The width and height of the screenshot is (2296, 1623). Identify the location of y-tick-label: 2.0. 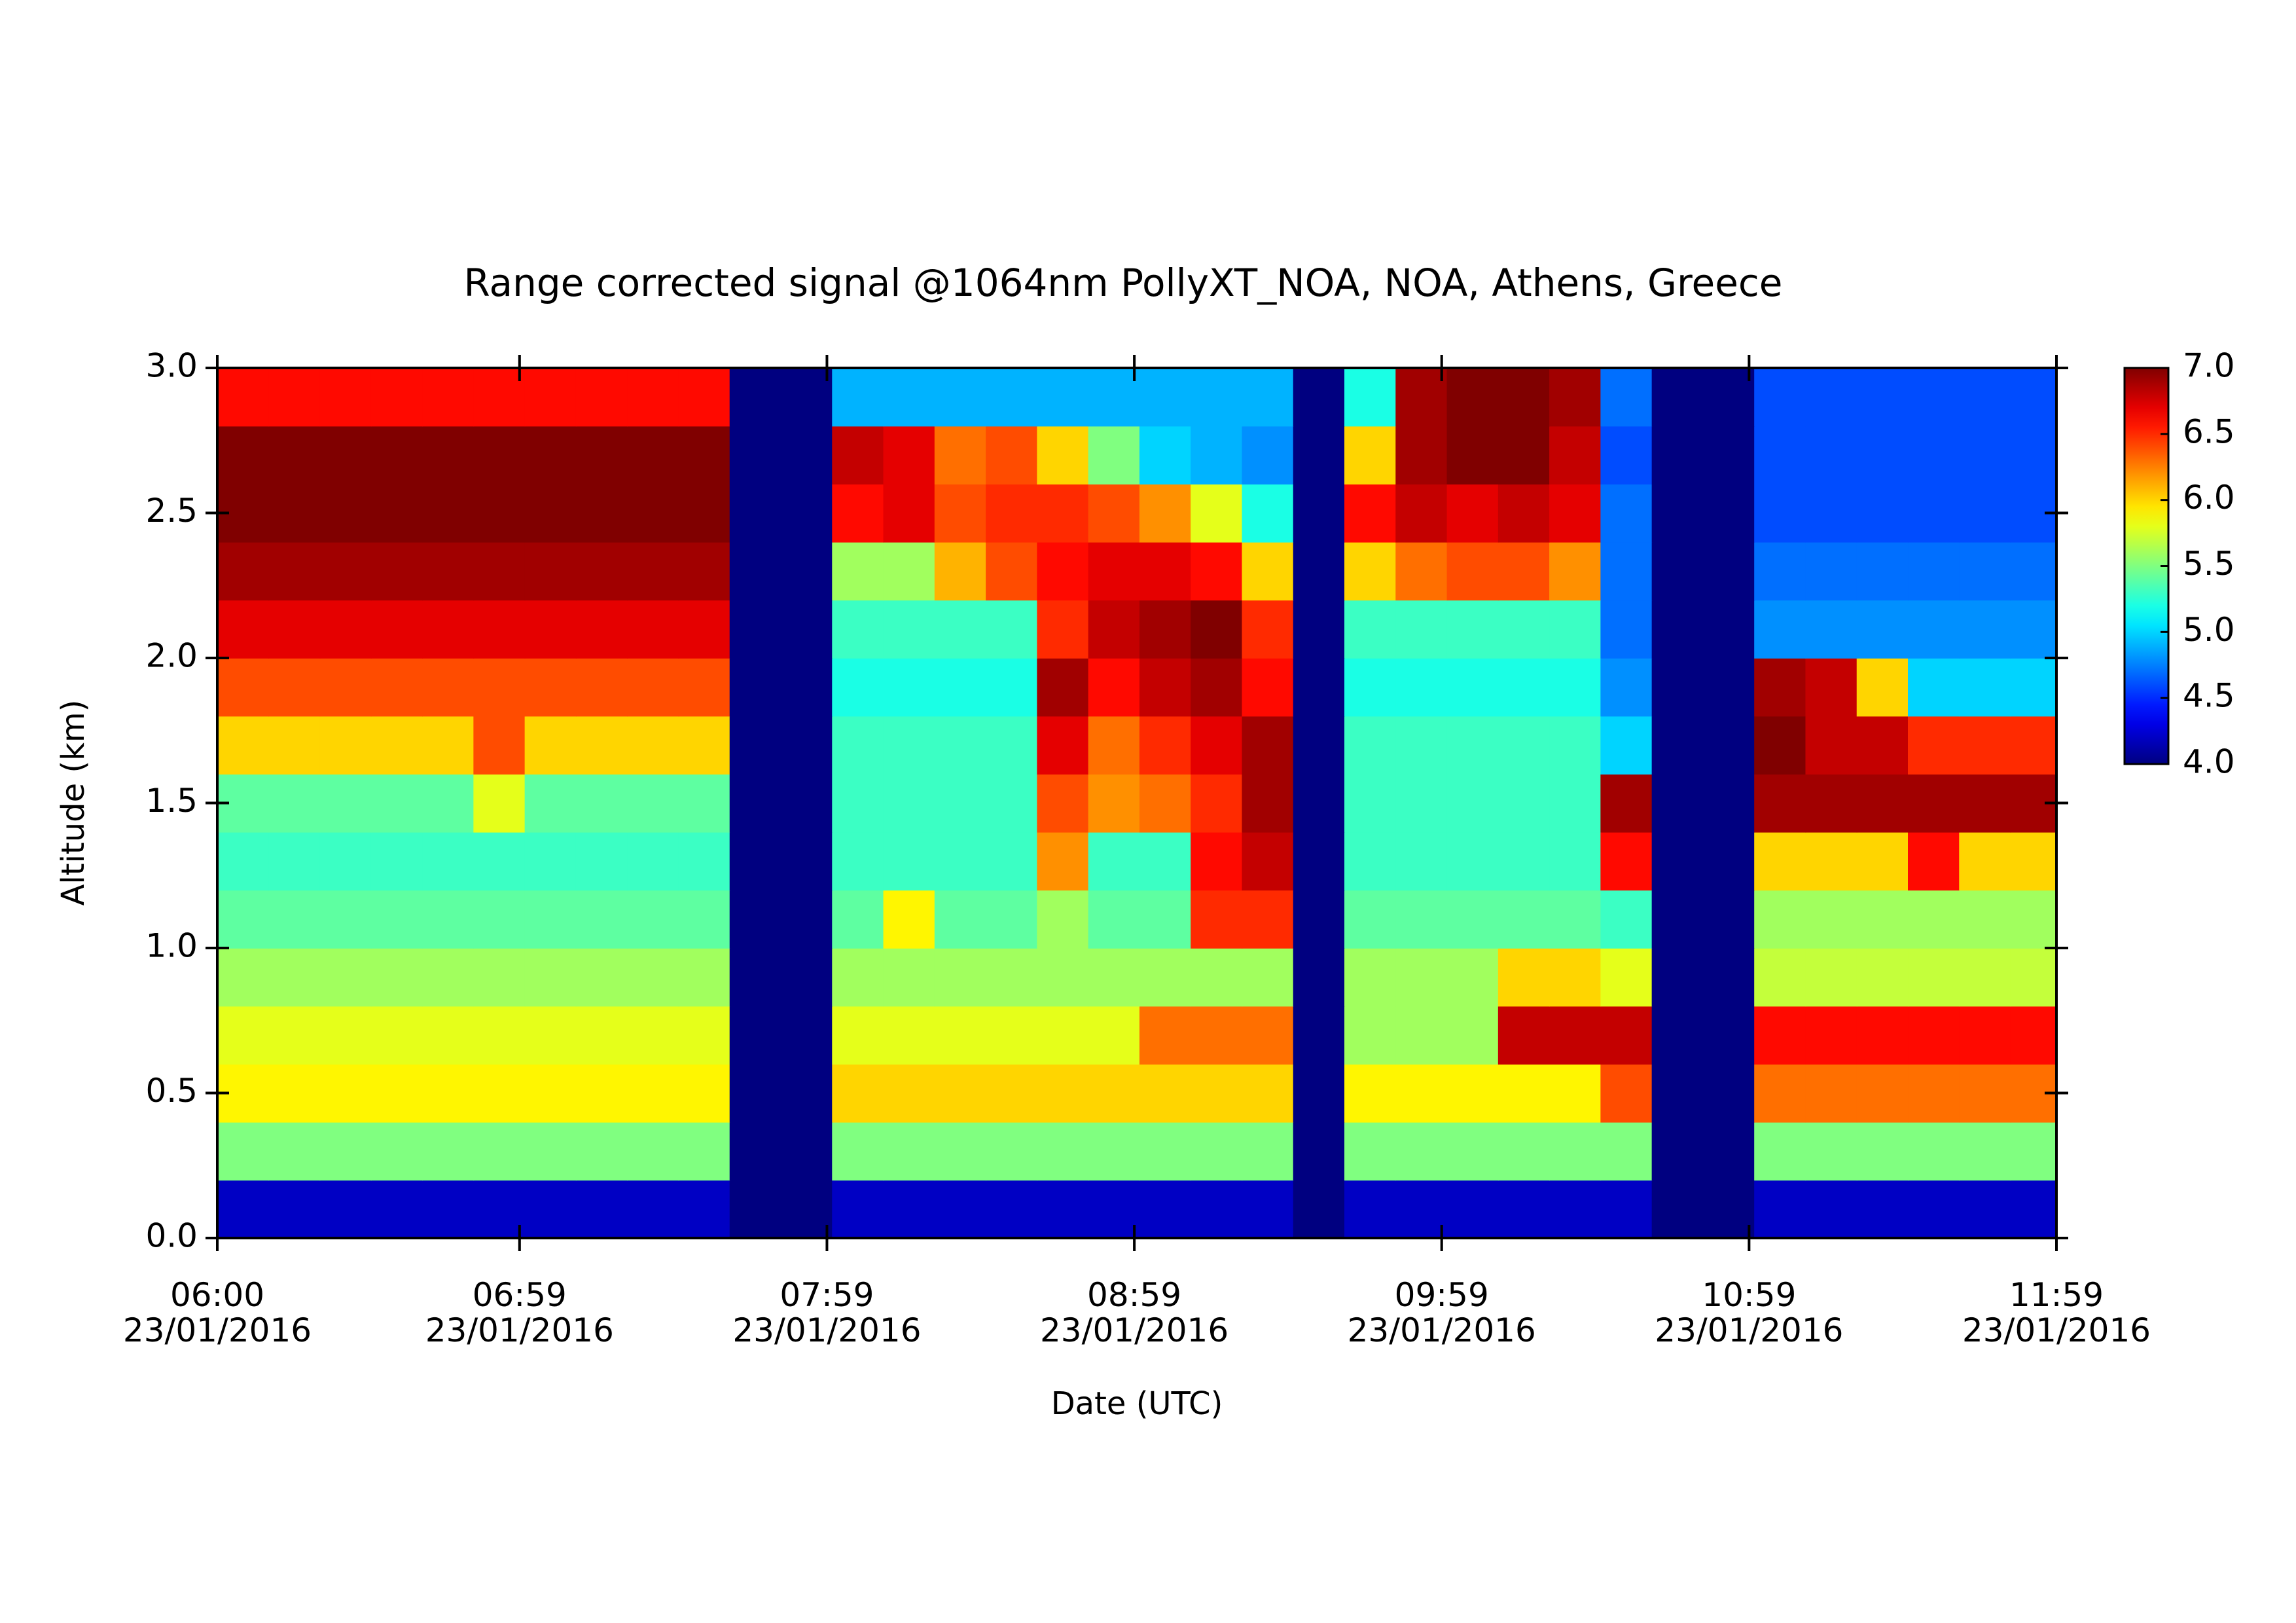
(171, 656).